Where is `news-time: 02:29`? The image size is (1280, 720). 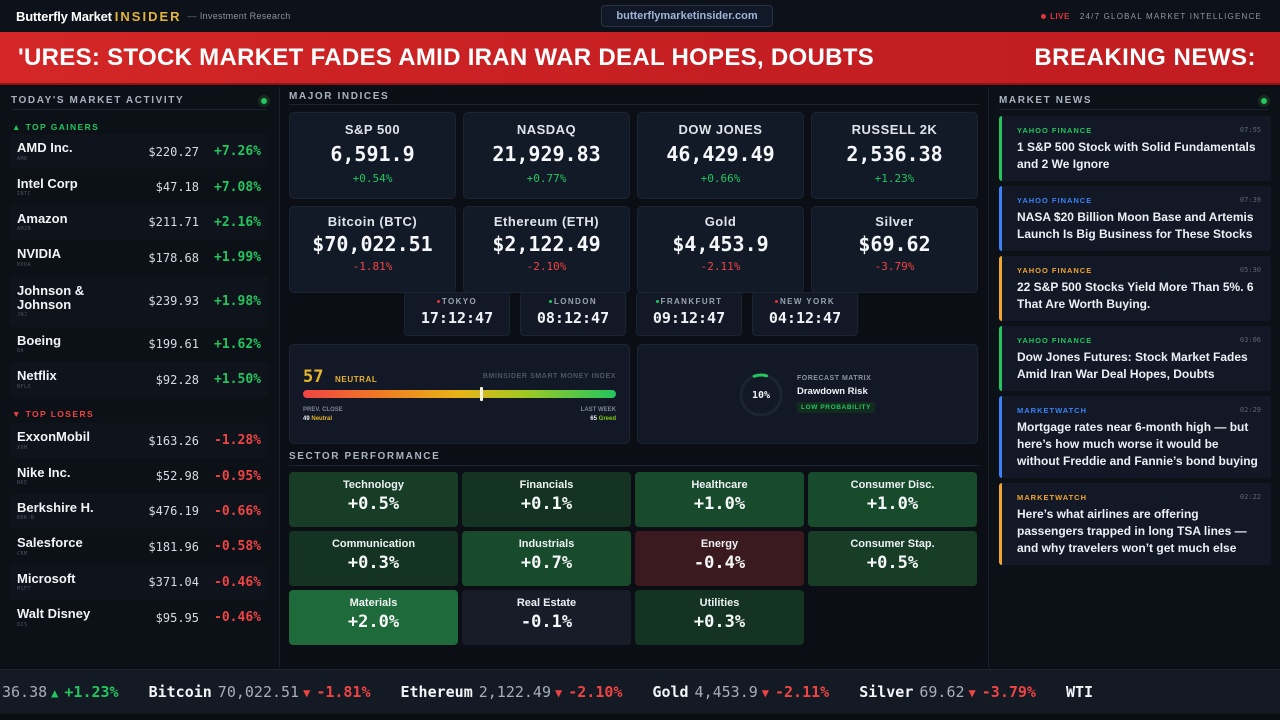 news-time: 02:29 is located at coordinates (1250, 410).